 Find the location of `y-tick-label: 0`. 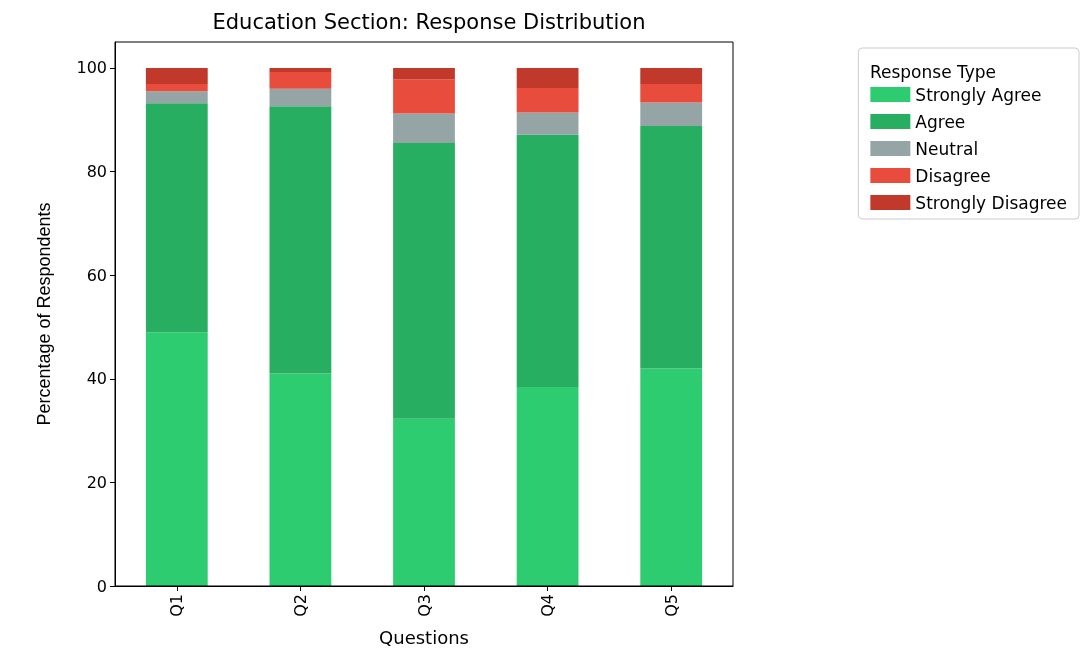

y-tick-label: 0 is located at coordinates (101, 586).